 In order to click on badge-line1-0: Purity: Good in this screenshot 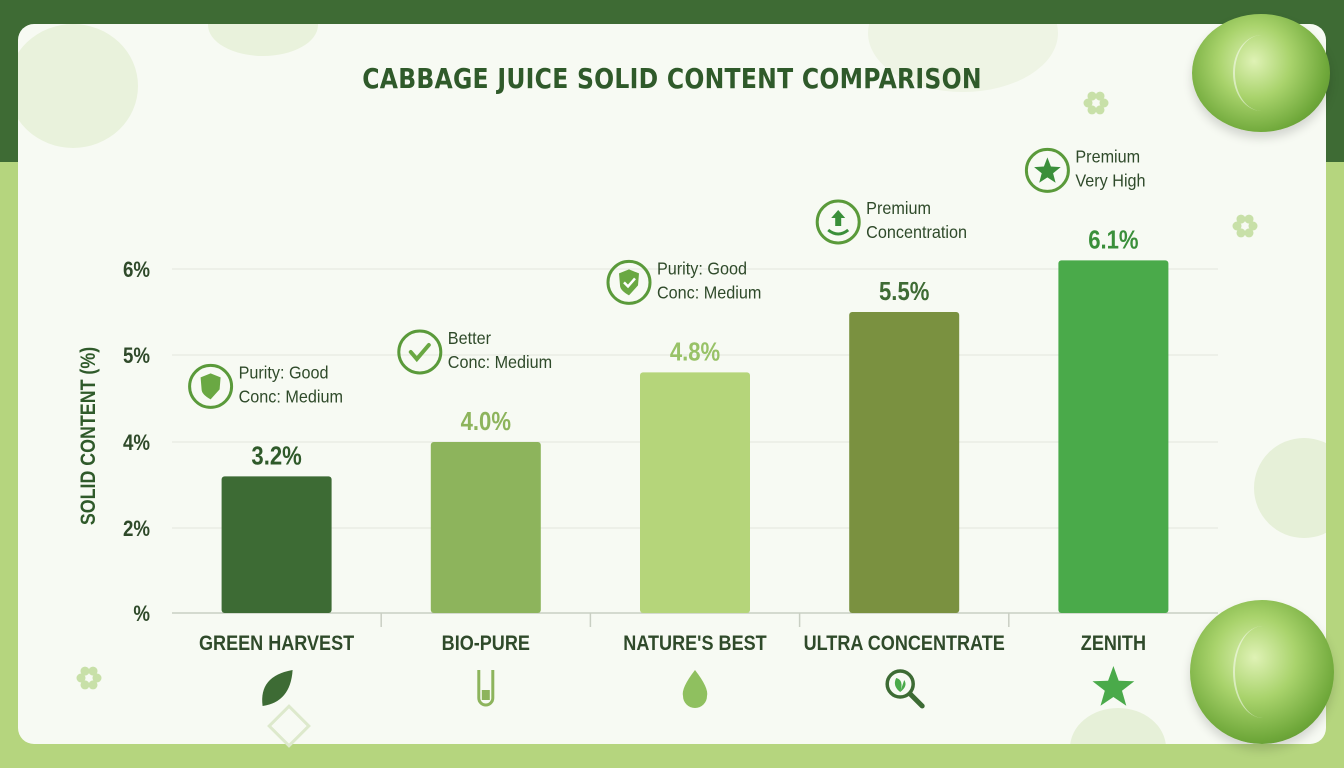, I will do `click(284, 373)`.